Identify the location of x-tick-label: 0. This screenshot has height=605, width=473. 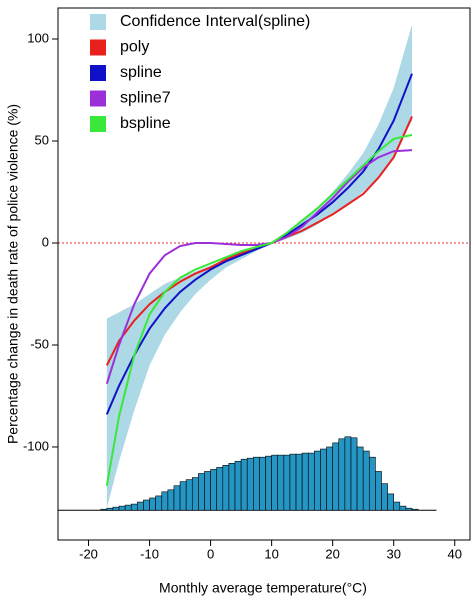
(210, 553).